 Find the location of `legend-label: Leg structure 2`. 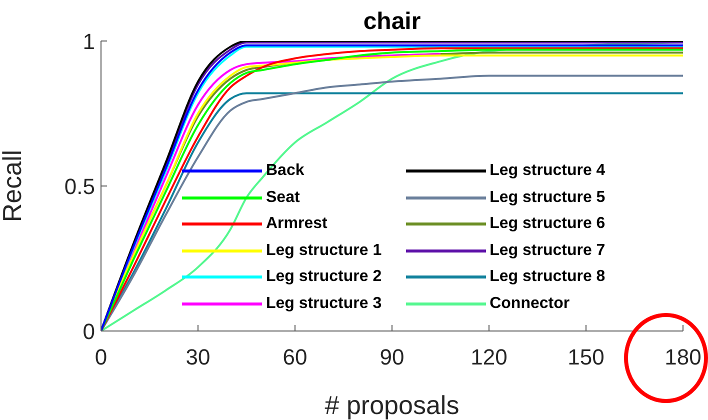

legend-label: Leg structure 2 is located at coordinates (324, 277).